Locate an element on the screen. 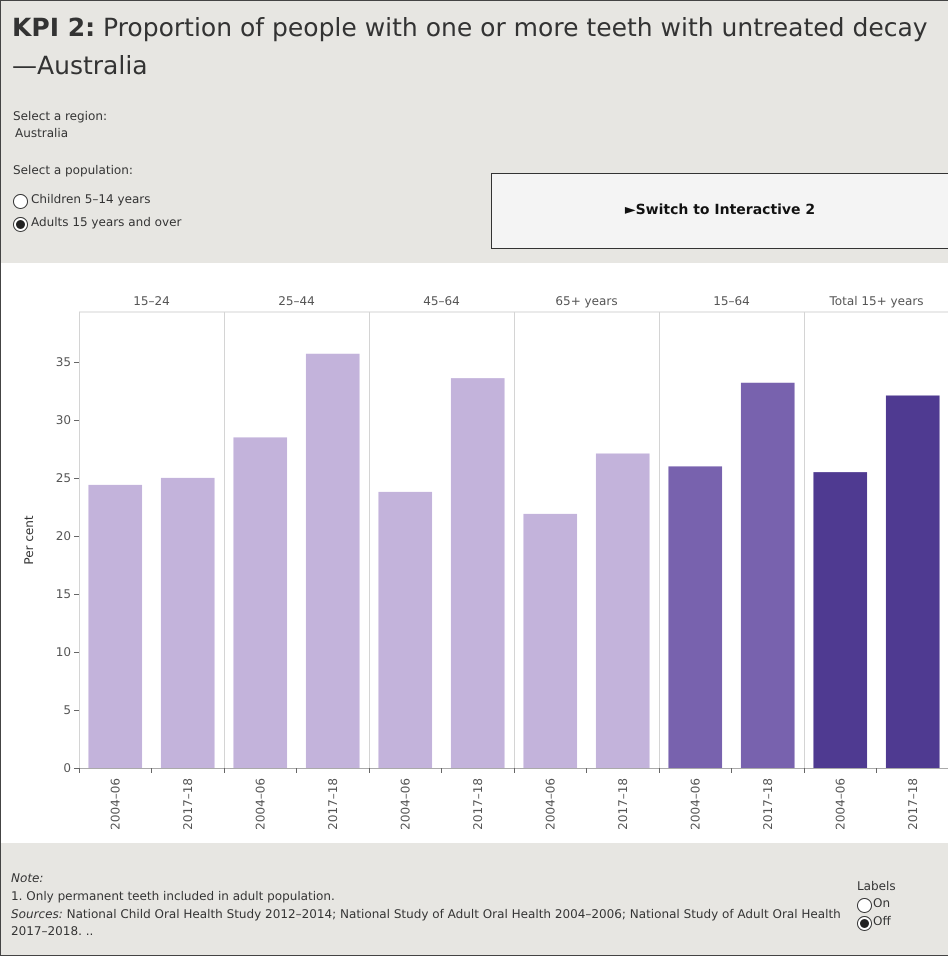  source-note: Sources: National Child Oral Health Study 2012–2014; National Study of Adult Oral Health 2004–2006; National Study of Adult Oral Health 2017–2018. .. is located at coordinates (426, 923).